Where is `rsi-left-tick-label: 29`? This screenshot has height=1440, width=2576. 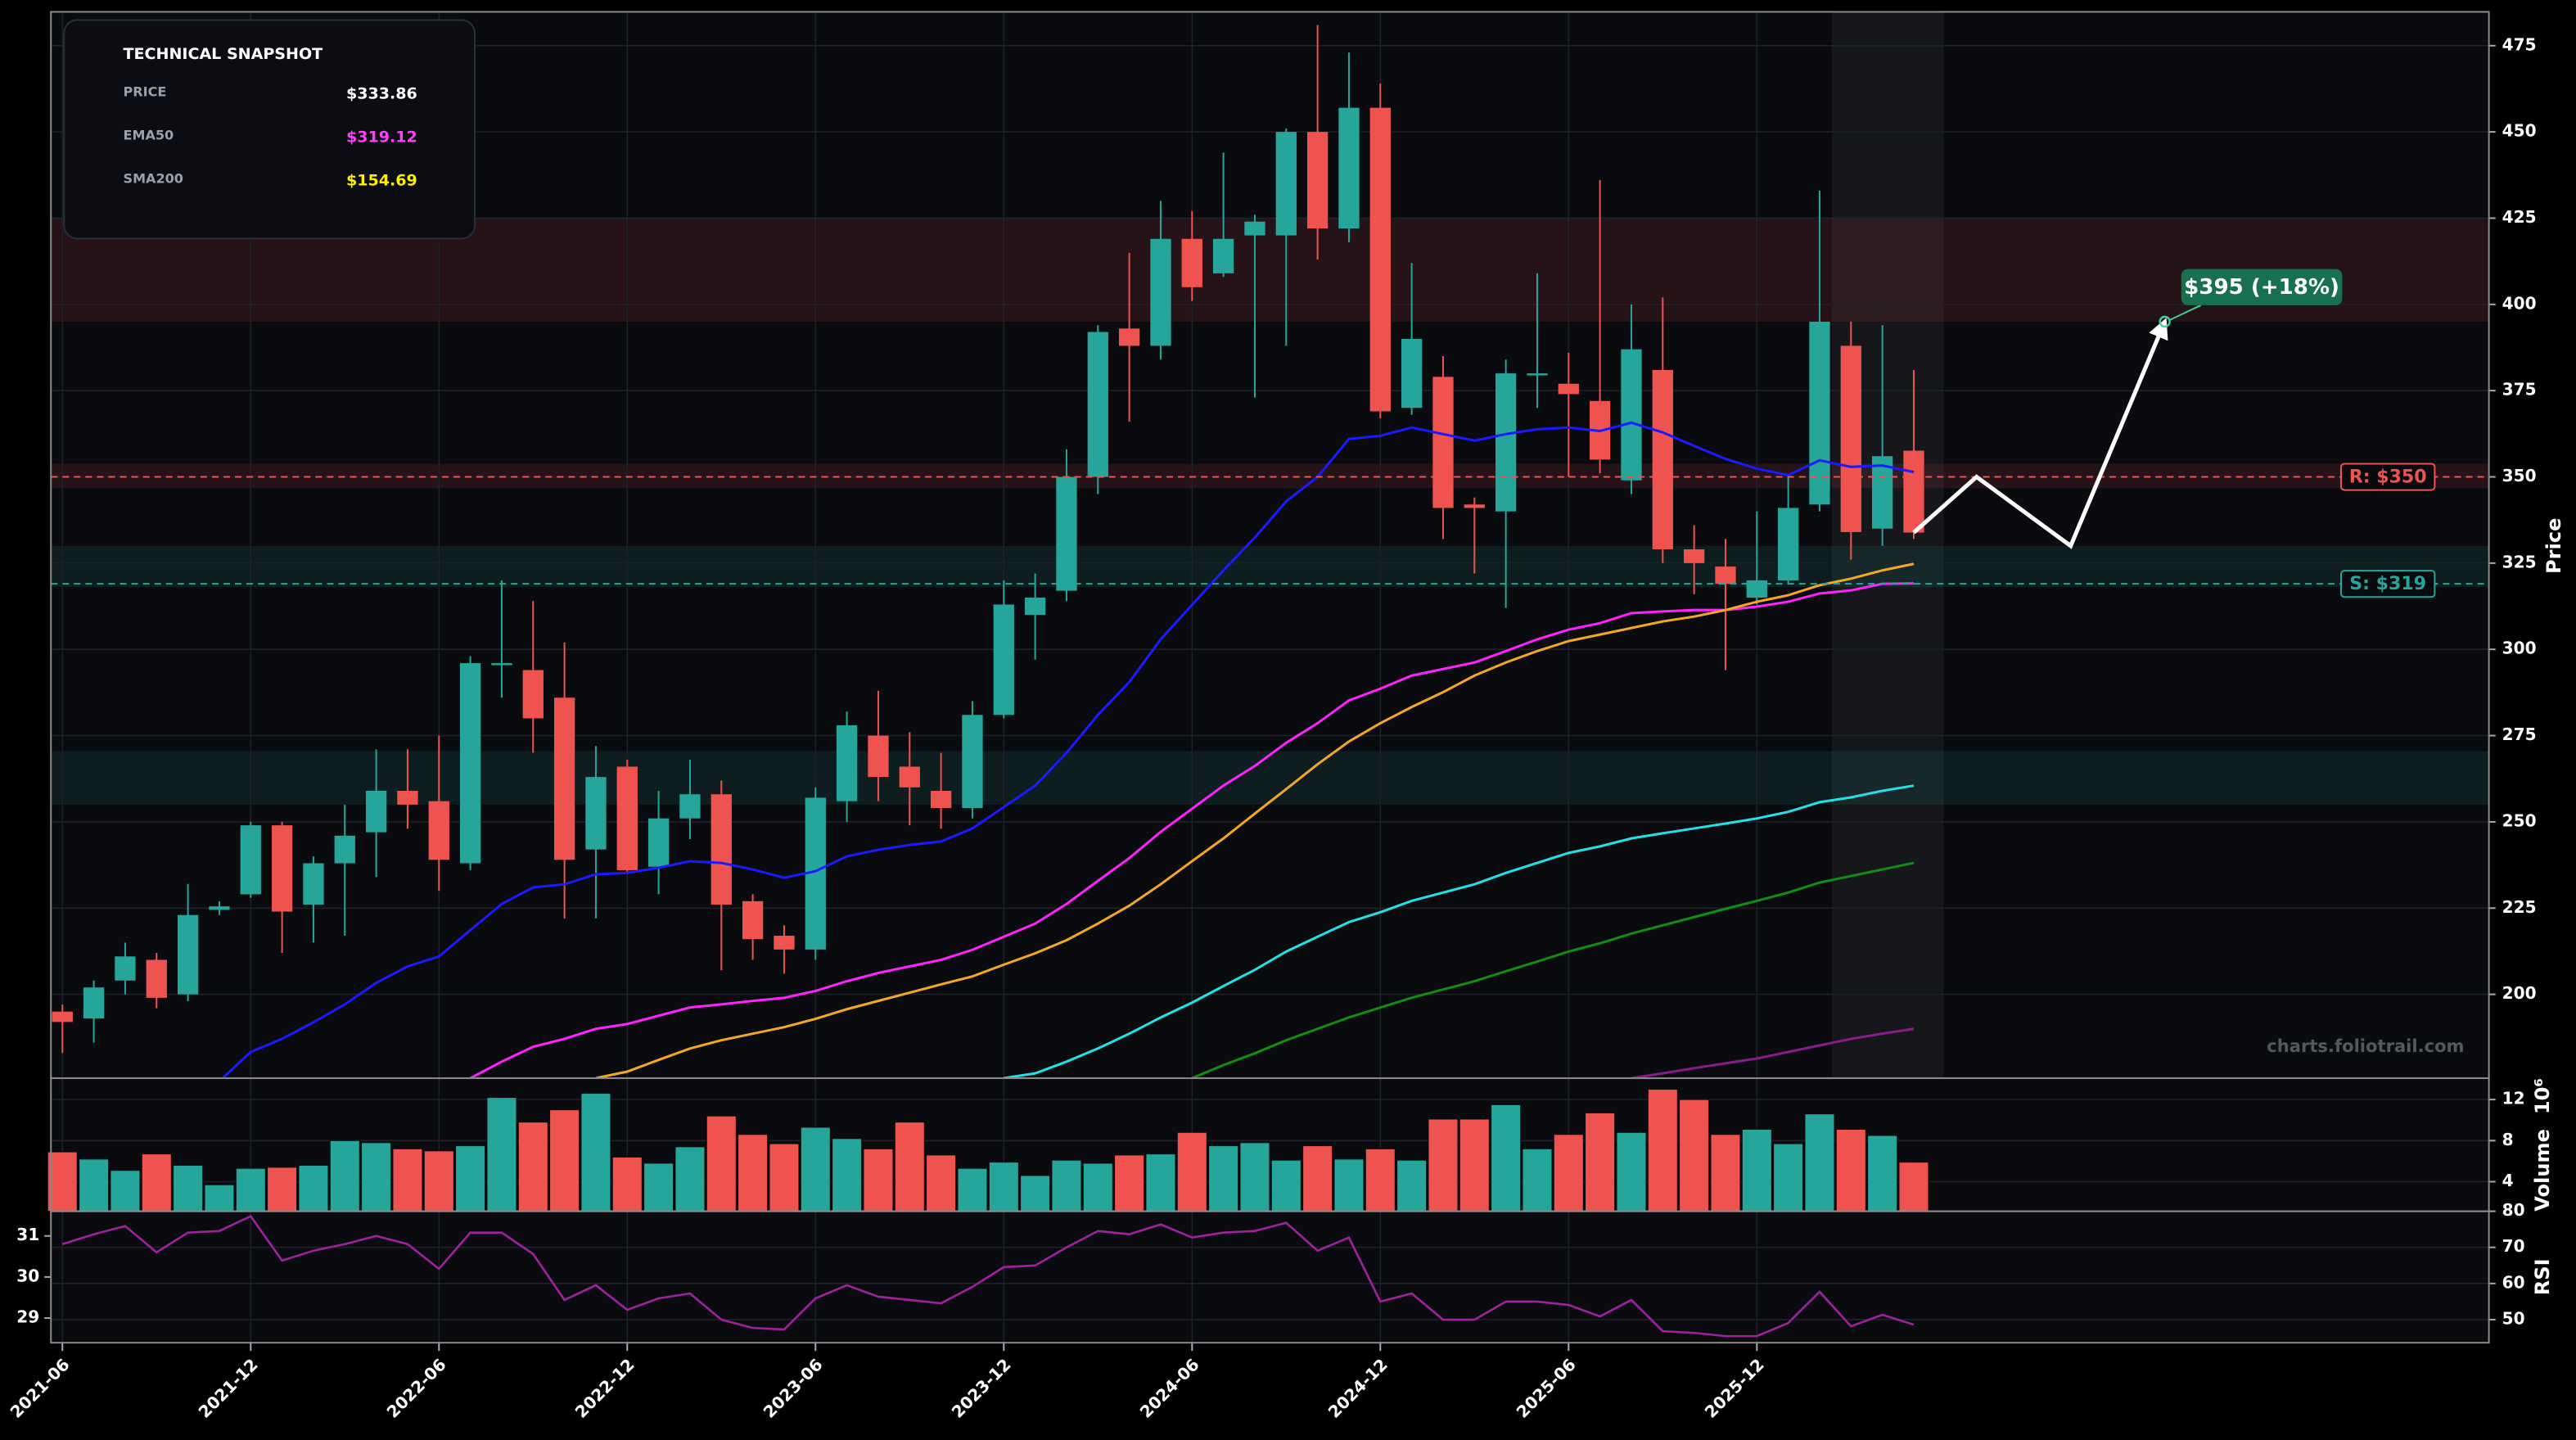
rsi-left-tick-label: 29 is located at coordinates (27, 1317).